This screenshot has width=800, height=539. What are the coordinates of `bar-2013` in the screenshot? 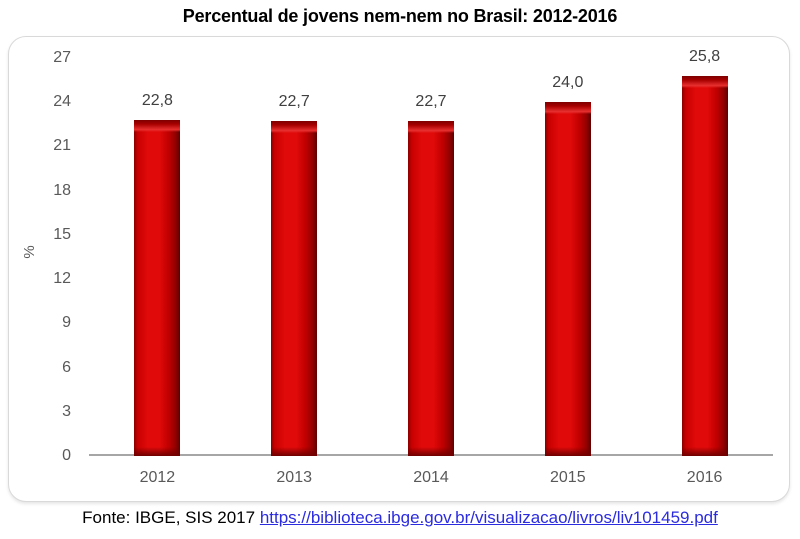 It's located at (294, 288).